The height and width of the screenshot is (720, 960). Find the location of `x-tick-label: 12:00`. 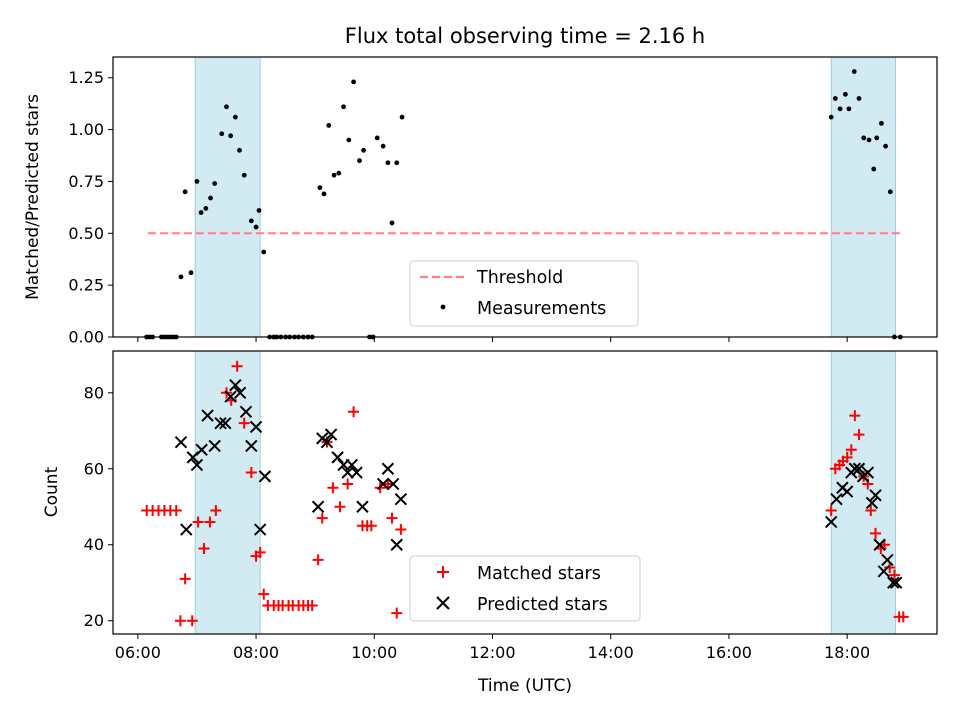

x-tick-label: 12:00 is located at coordinates (492, 652).